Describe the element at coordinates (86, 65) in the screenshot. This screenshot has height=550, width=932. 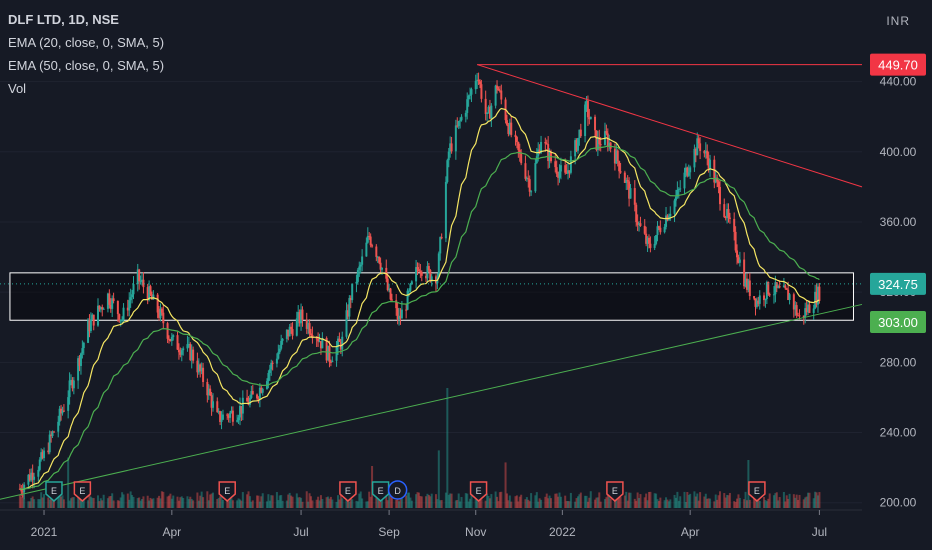
I see `ema50-legend: EMA (50, close, 0, SMA, 5)` at that location.